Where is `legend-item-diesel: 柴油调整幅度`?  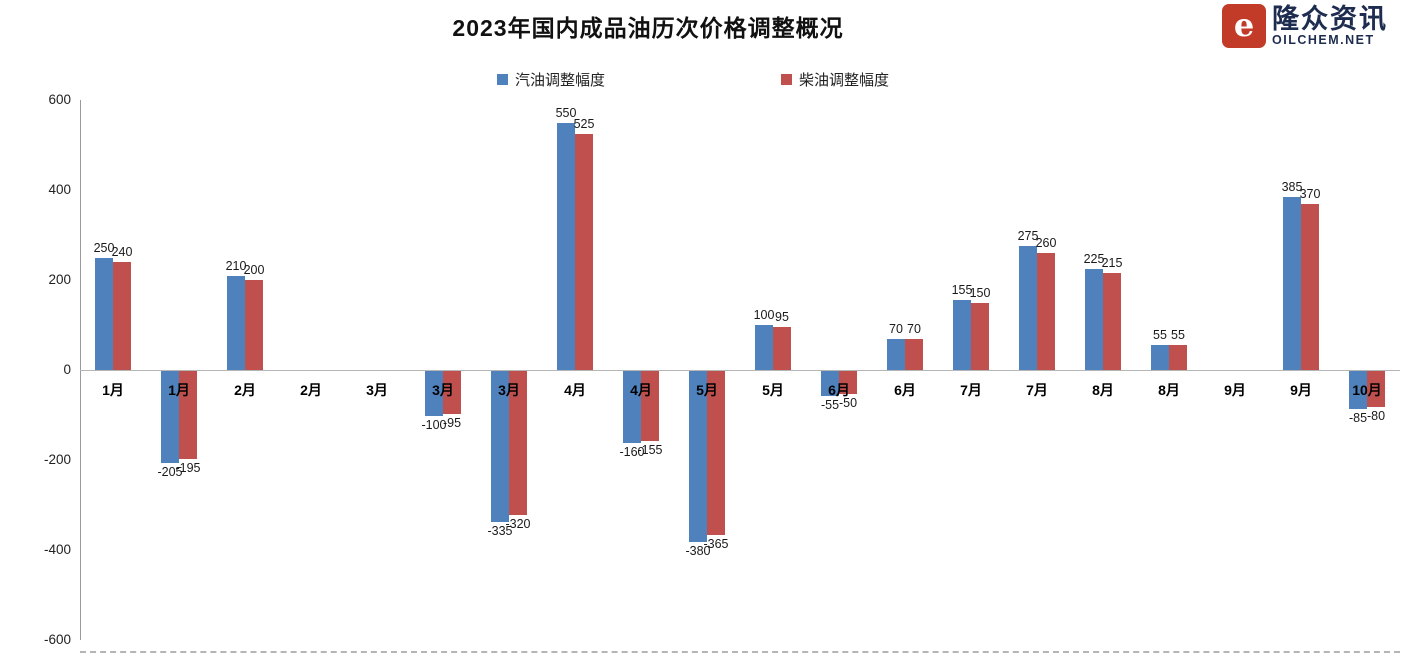
legend-item-diesel: 柴油调整幅度 is located at coordinates (835, 79).